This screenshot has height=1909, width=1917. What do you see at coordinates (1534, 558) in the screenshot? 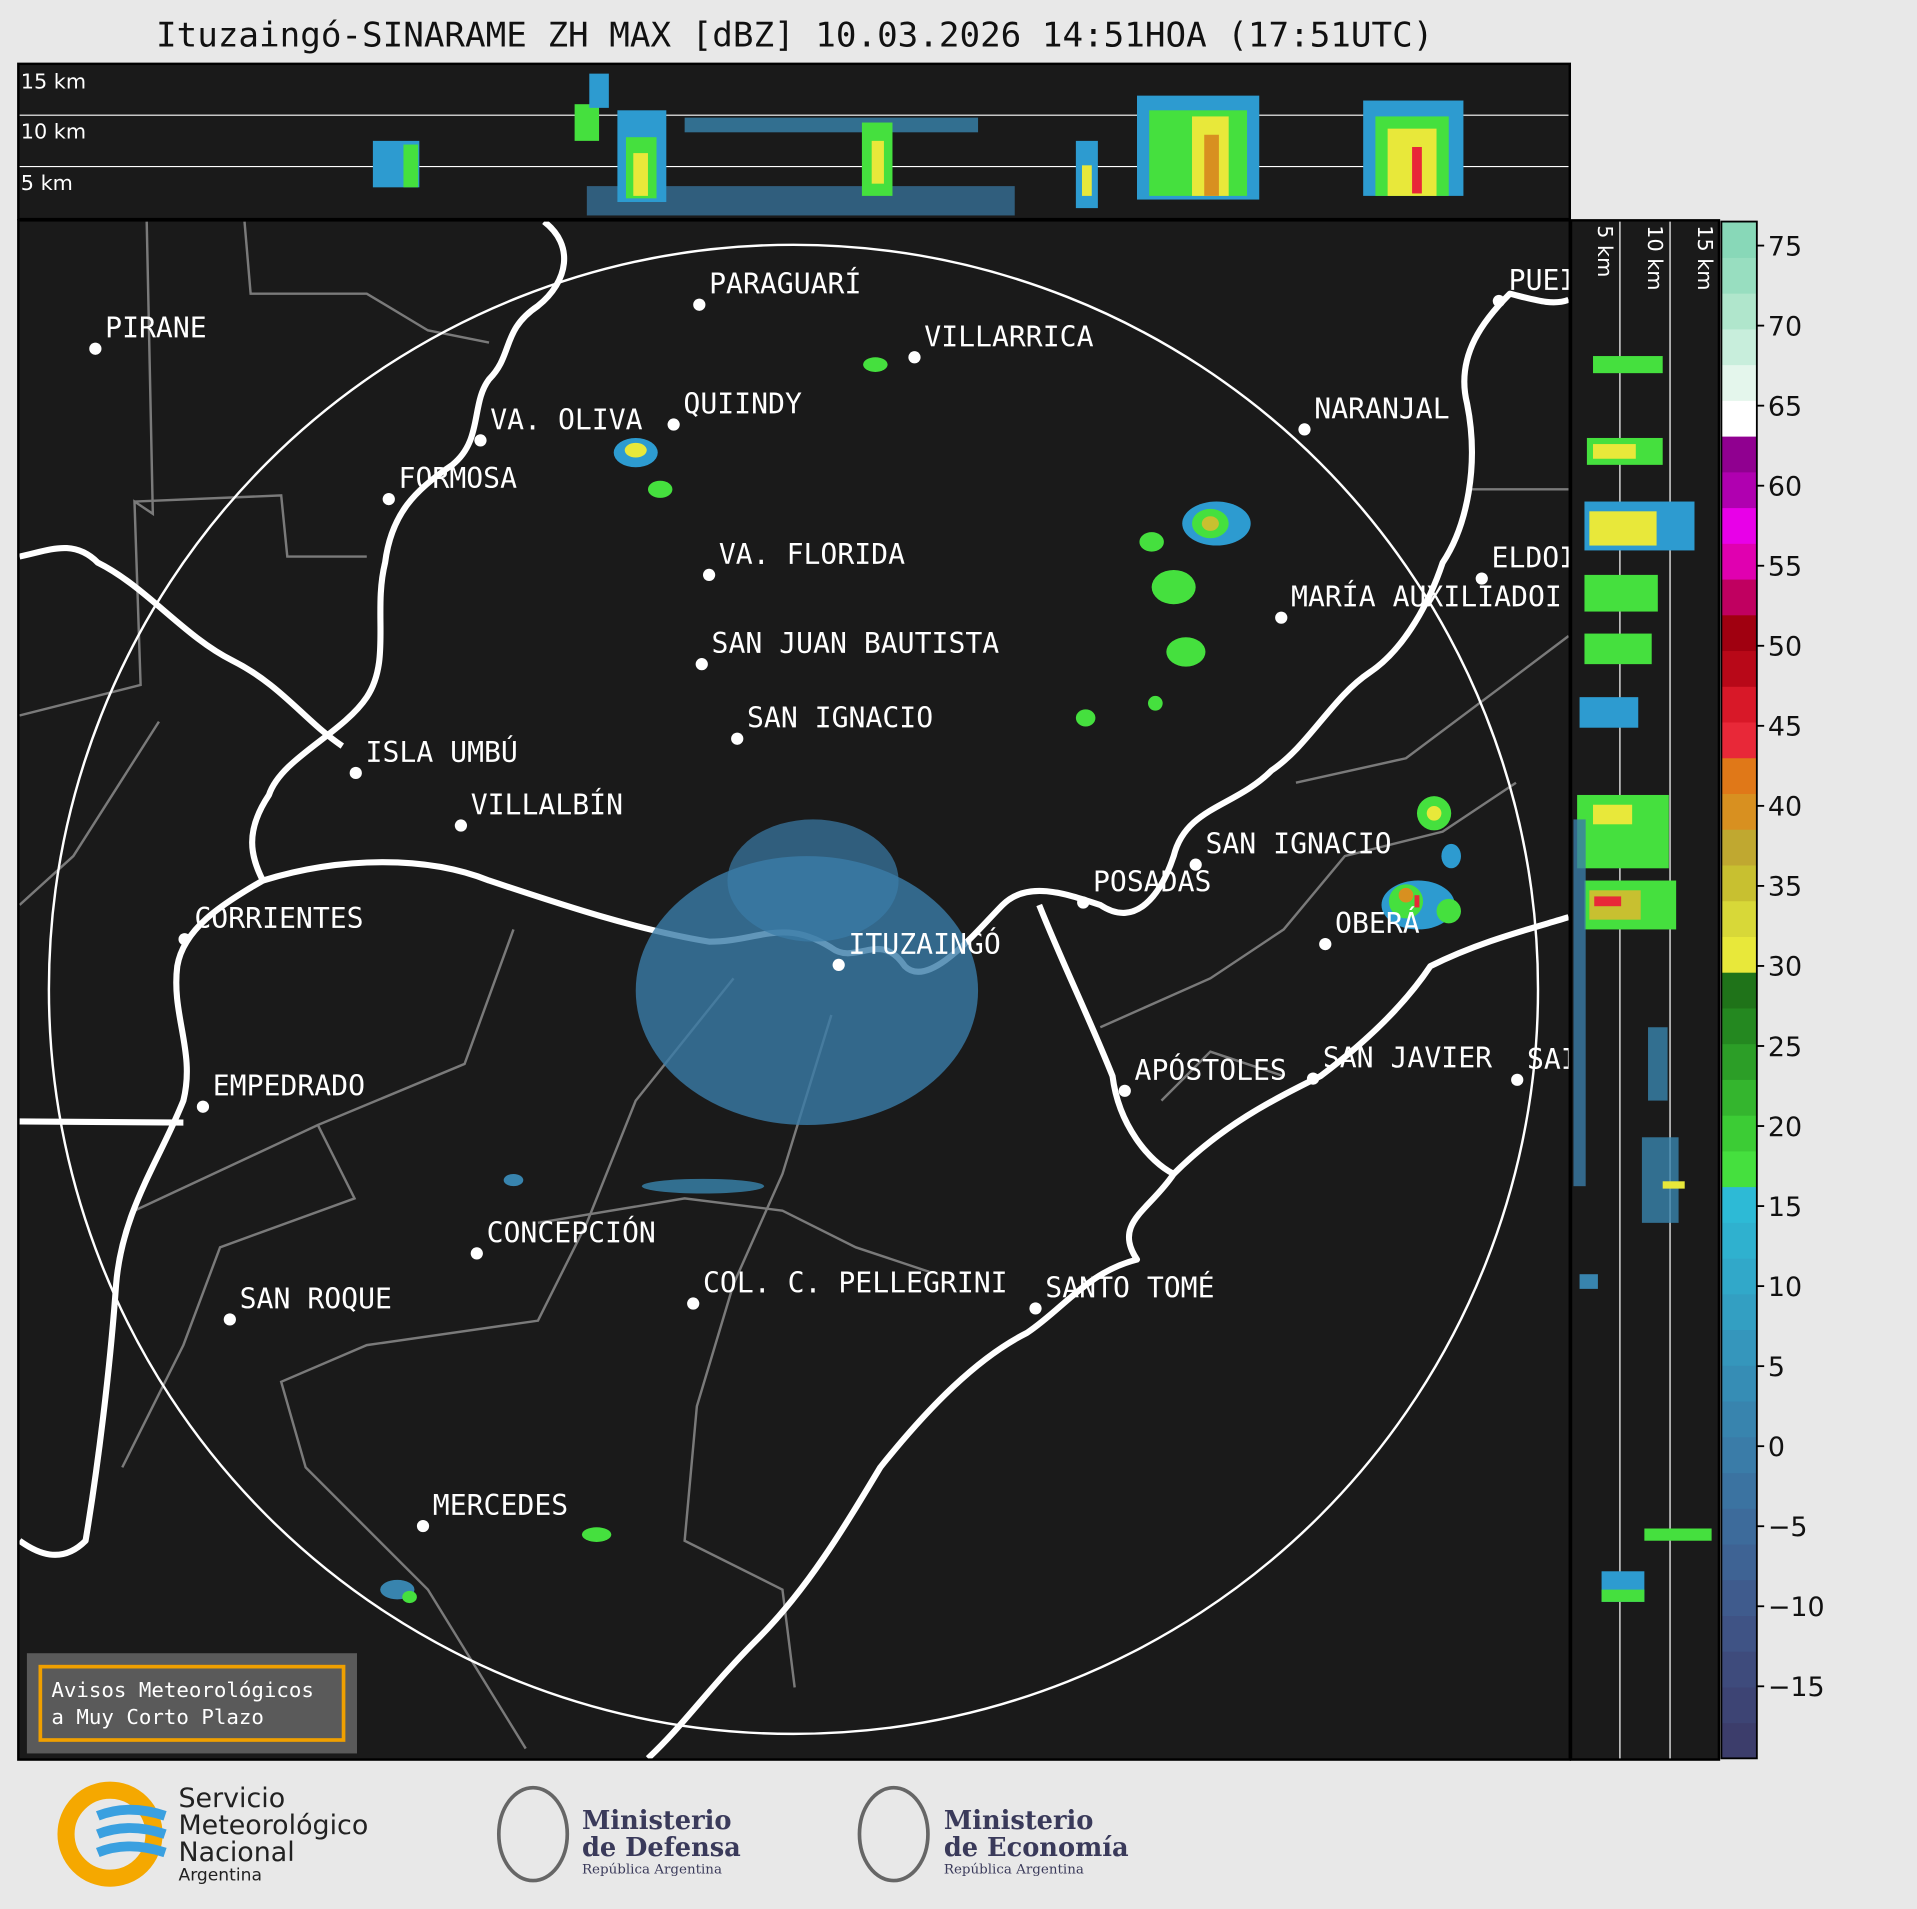
I see `city-label: ELDOI` at bounding box center [1534, 558].